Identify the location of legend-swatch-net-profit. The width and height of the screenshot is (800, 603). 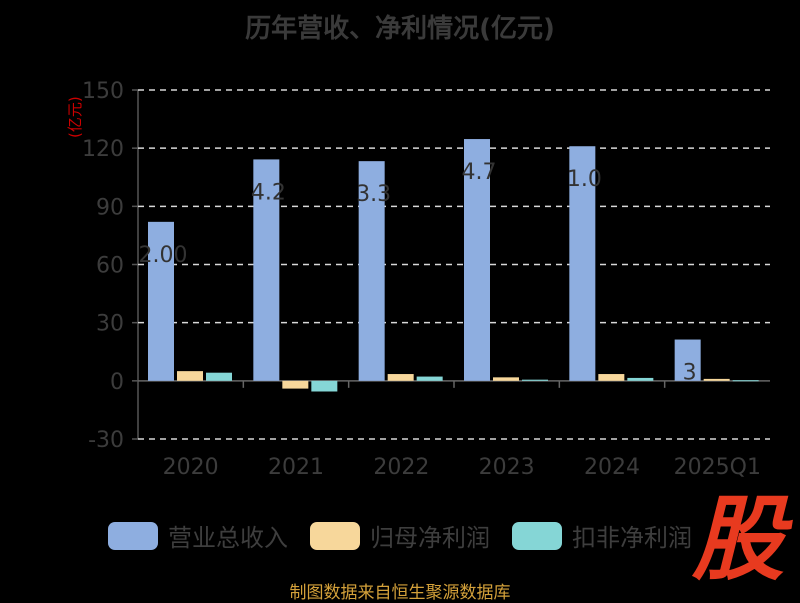
(335, 535).